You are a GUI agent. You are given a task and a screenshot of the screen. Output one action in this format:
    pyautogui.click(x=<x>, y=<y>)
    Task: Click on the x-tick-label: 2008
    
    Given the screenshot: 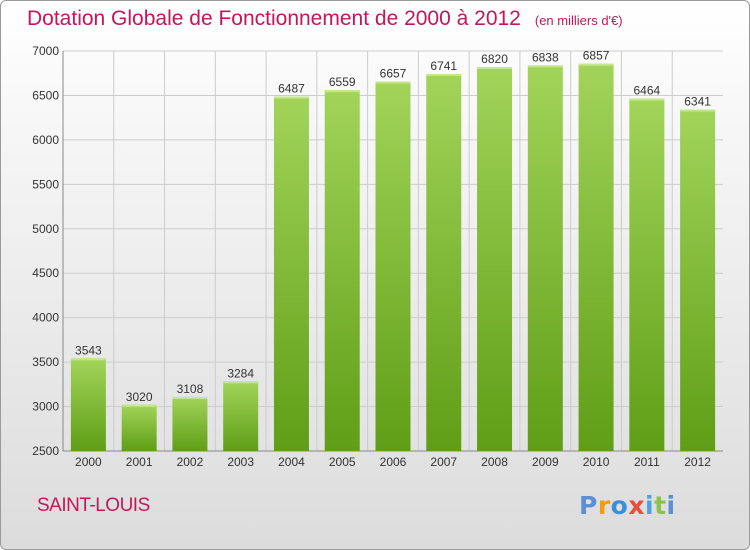 What is the action you would take?
    pyautogui.click(x=494, y=462)
    